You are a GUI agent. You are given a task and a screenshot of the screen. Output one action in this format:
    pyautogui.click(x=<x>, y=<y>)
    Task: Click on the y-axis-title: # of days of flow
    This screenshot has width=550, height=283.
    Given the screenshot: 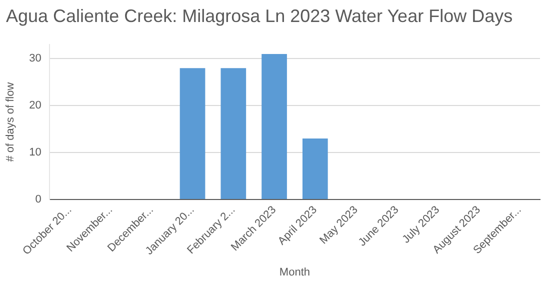 What is the action you would take?
    pyautogui.click(x=10, y=122)
    